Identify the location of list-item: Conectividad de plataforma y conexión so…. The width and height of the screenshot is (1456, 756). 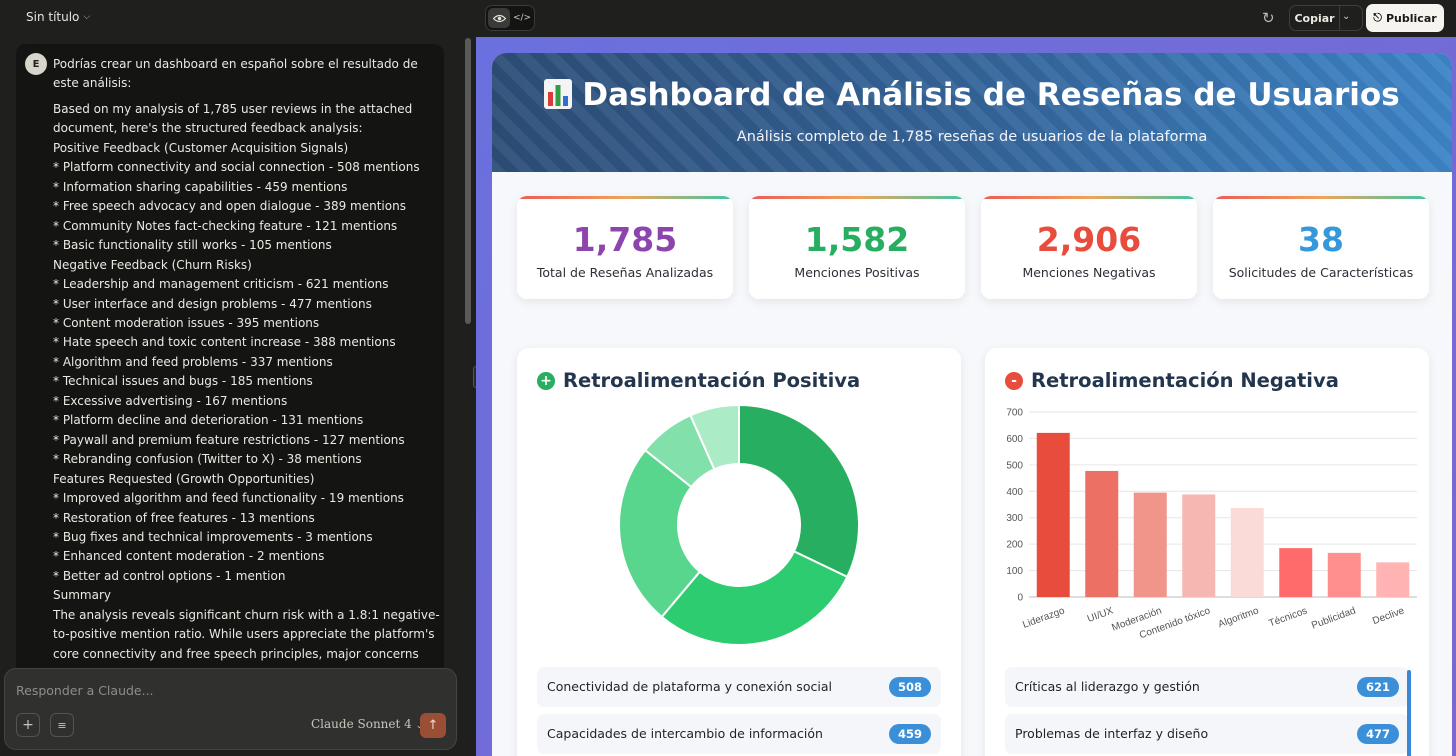
(739, 687).